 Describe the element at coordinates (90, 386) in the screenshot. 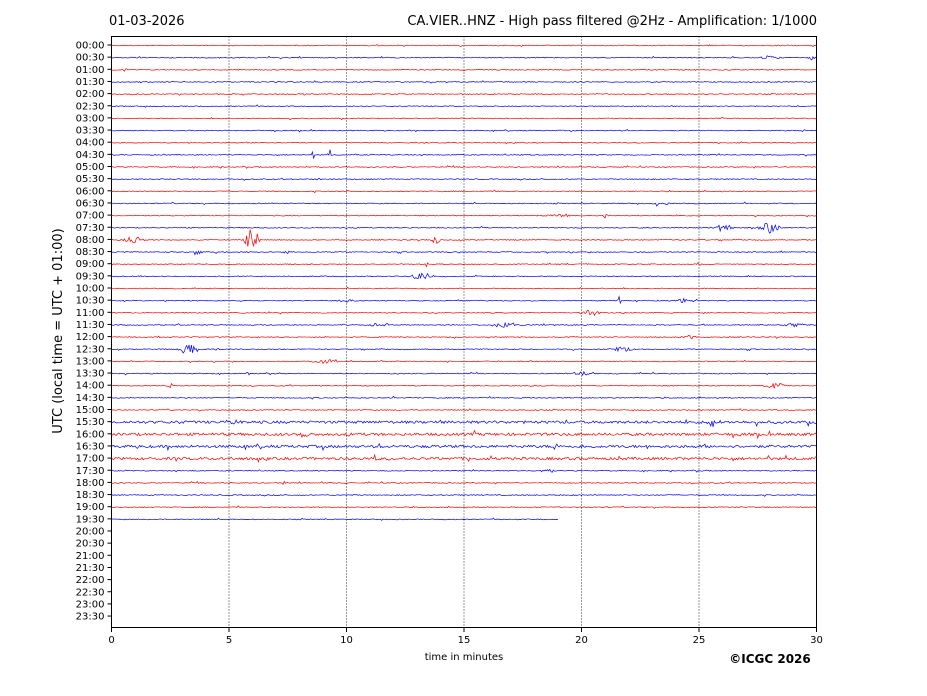

I see `y-tick-label: 14:00` at that location.